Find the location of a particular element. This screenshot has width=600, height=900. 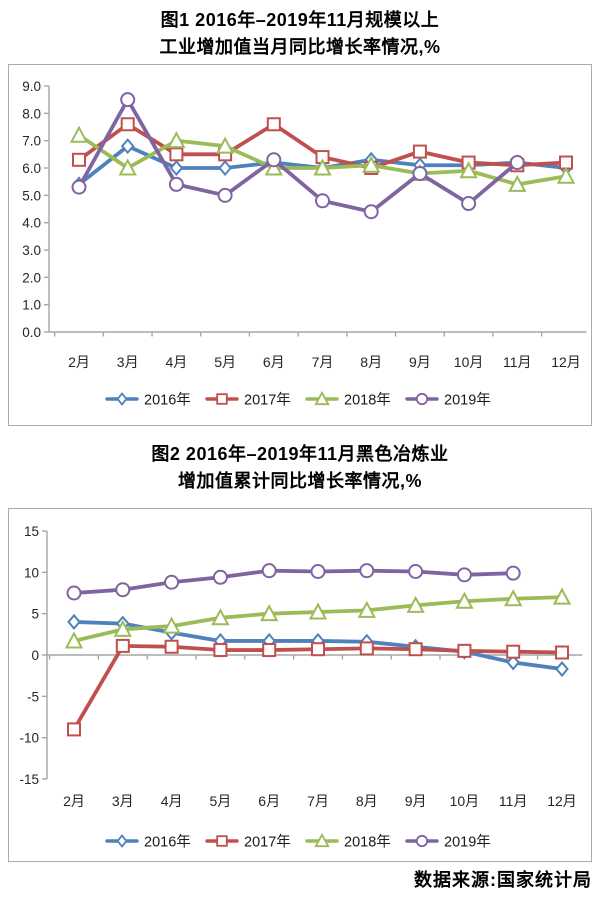

series-2017年 is located at coordinates (318, 687).